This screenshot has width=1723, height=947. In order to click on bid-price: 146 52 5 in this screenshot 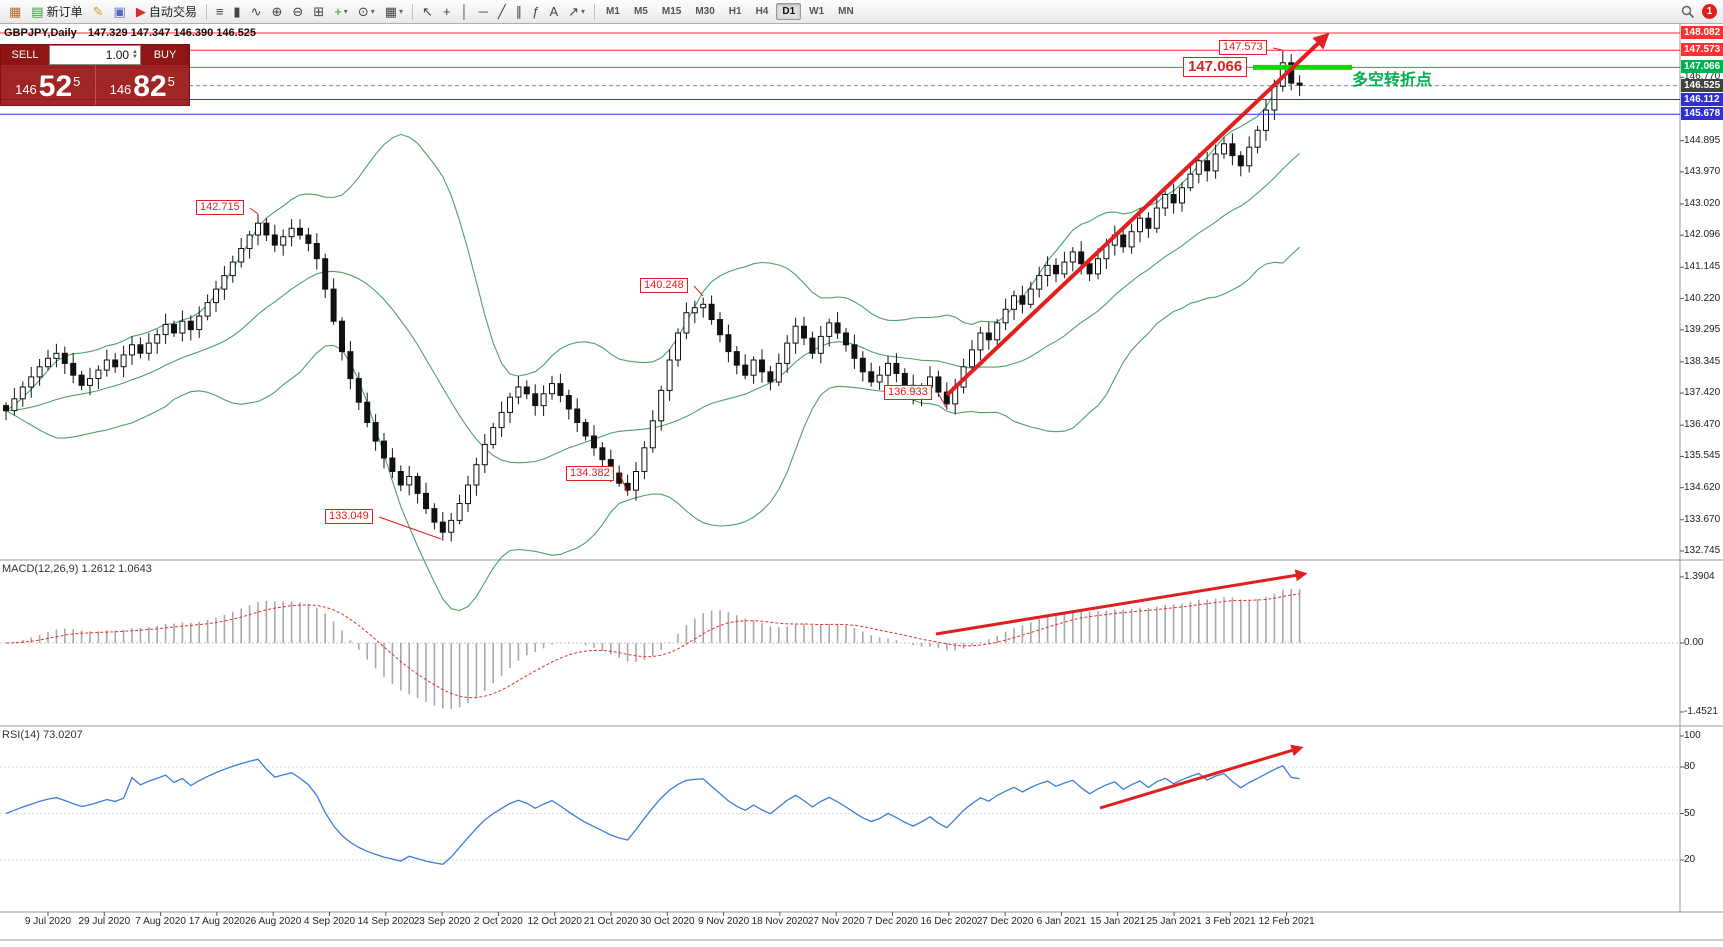, I will do `click(48, 85)`.